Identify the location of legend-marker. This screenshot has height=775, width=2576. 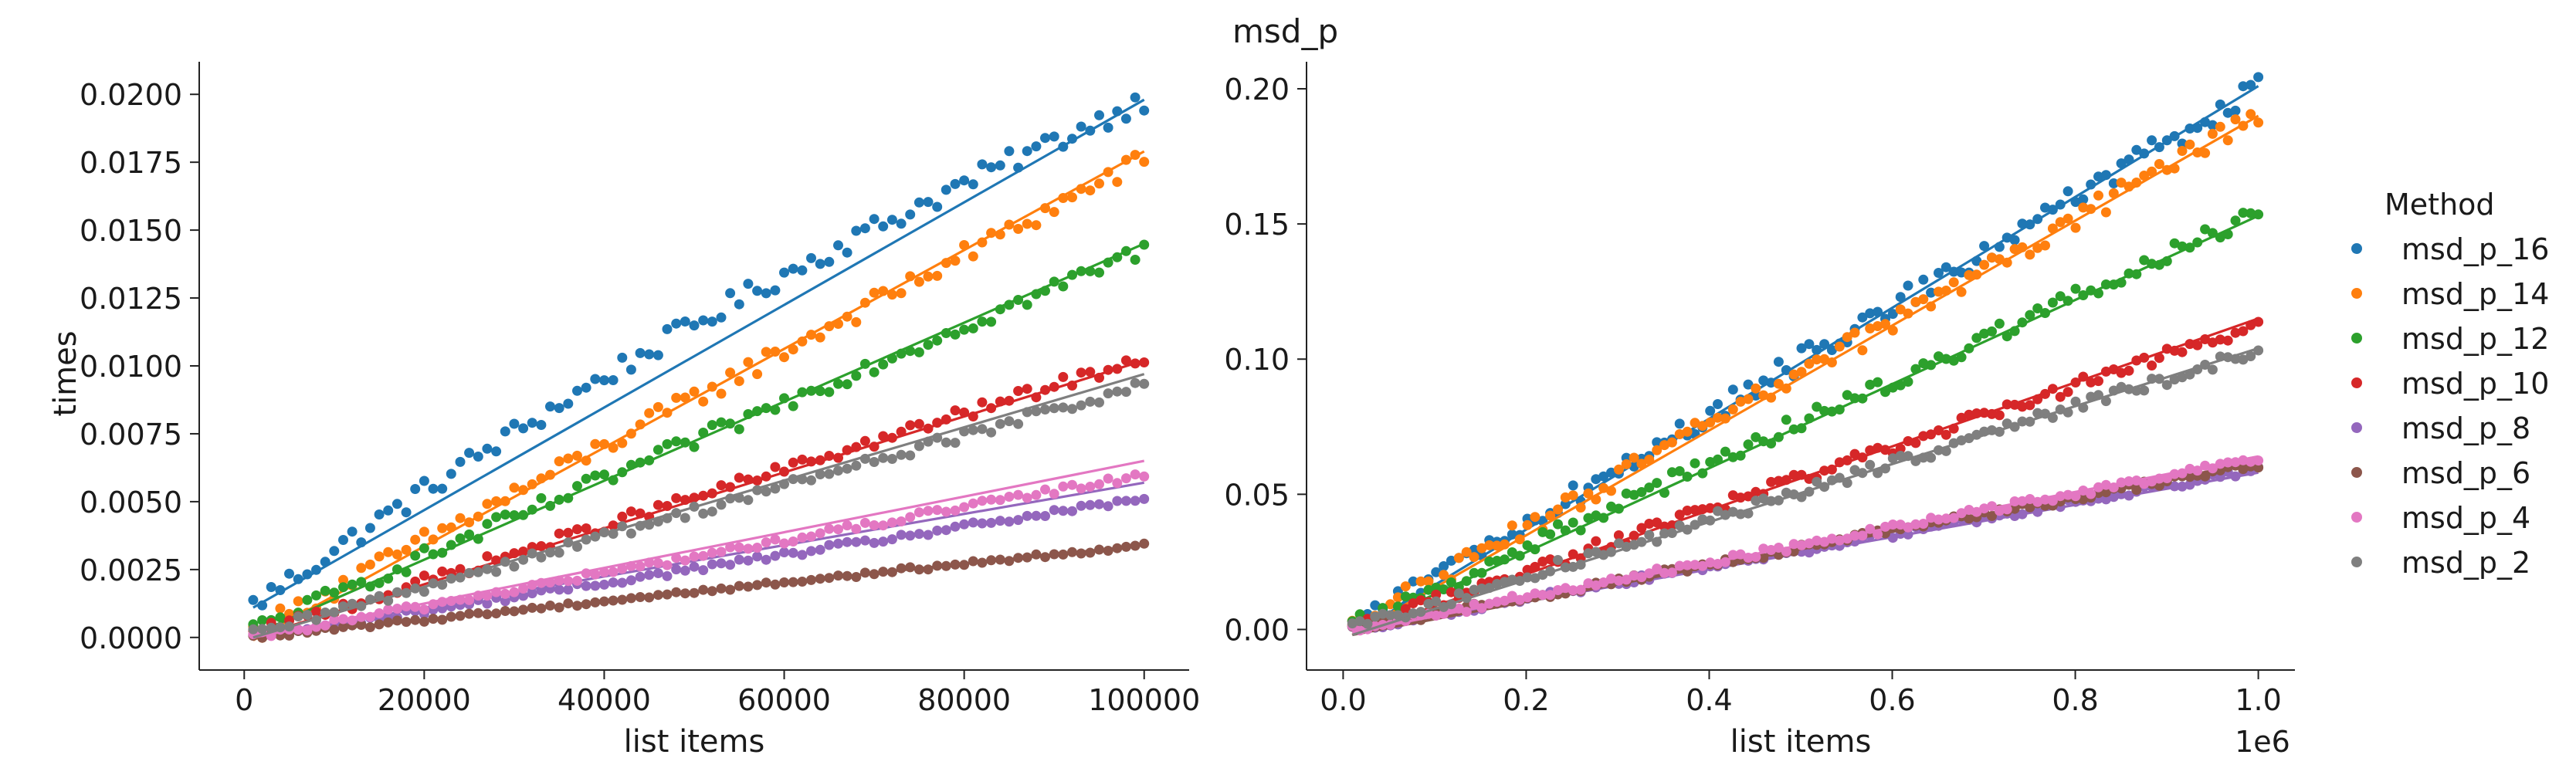
(2356, 517).